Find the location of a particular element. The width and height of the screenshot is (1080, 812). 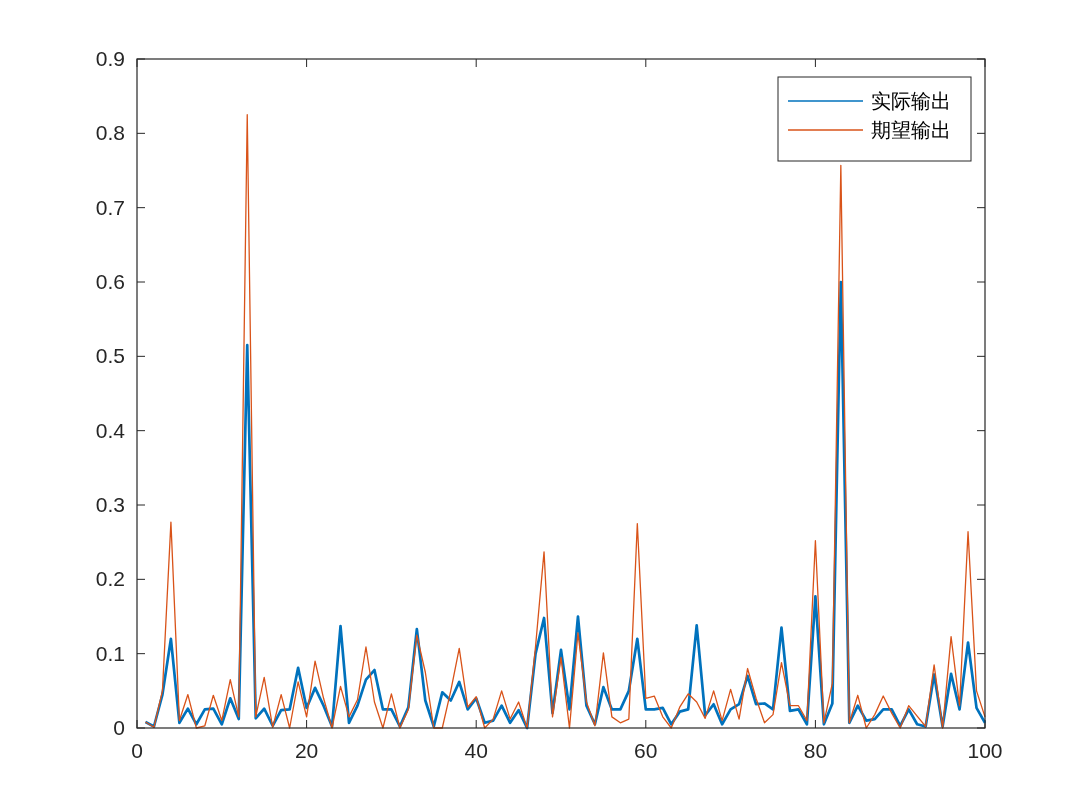

y-tick-label: 0.2 is located at coordinates (110, 579).